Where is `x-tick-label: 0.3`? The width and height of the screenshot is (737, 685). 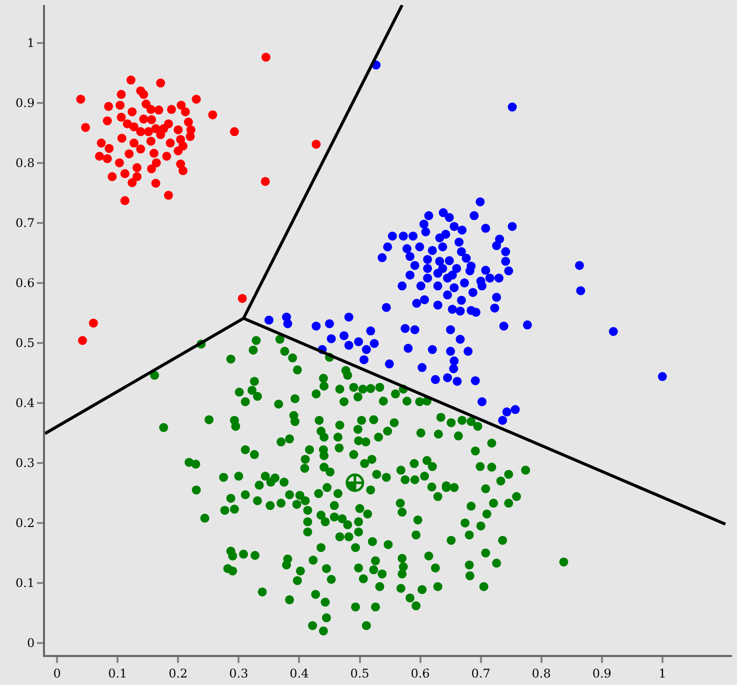
x-tick-label: 0.3 is located at coordinates (238, 673).